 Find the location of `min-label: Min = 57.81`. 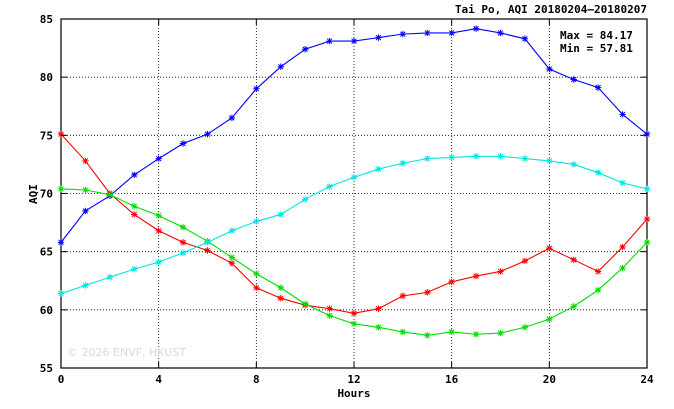

min-label: Min = 57.81 is located at coordinates (596, 48).